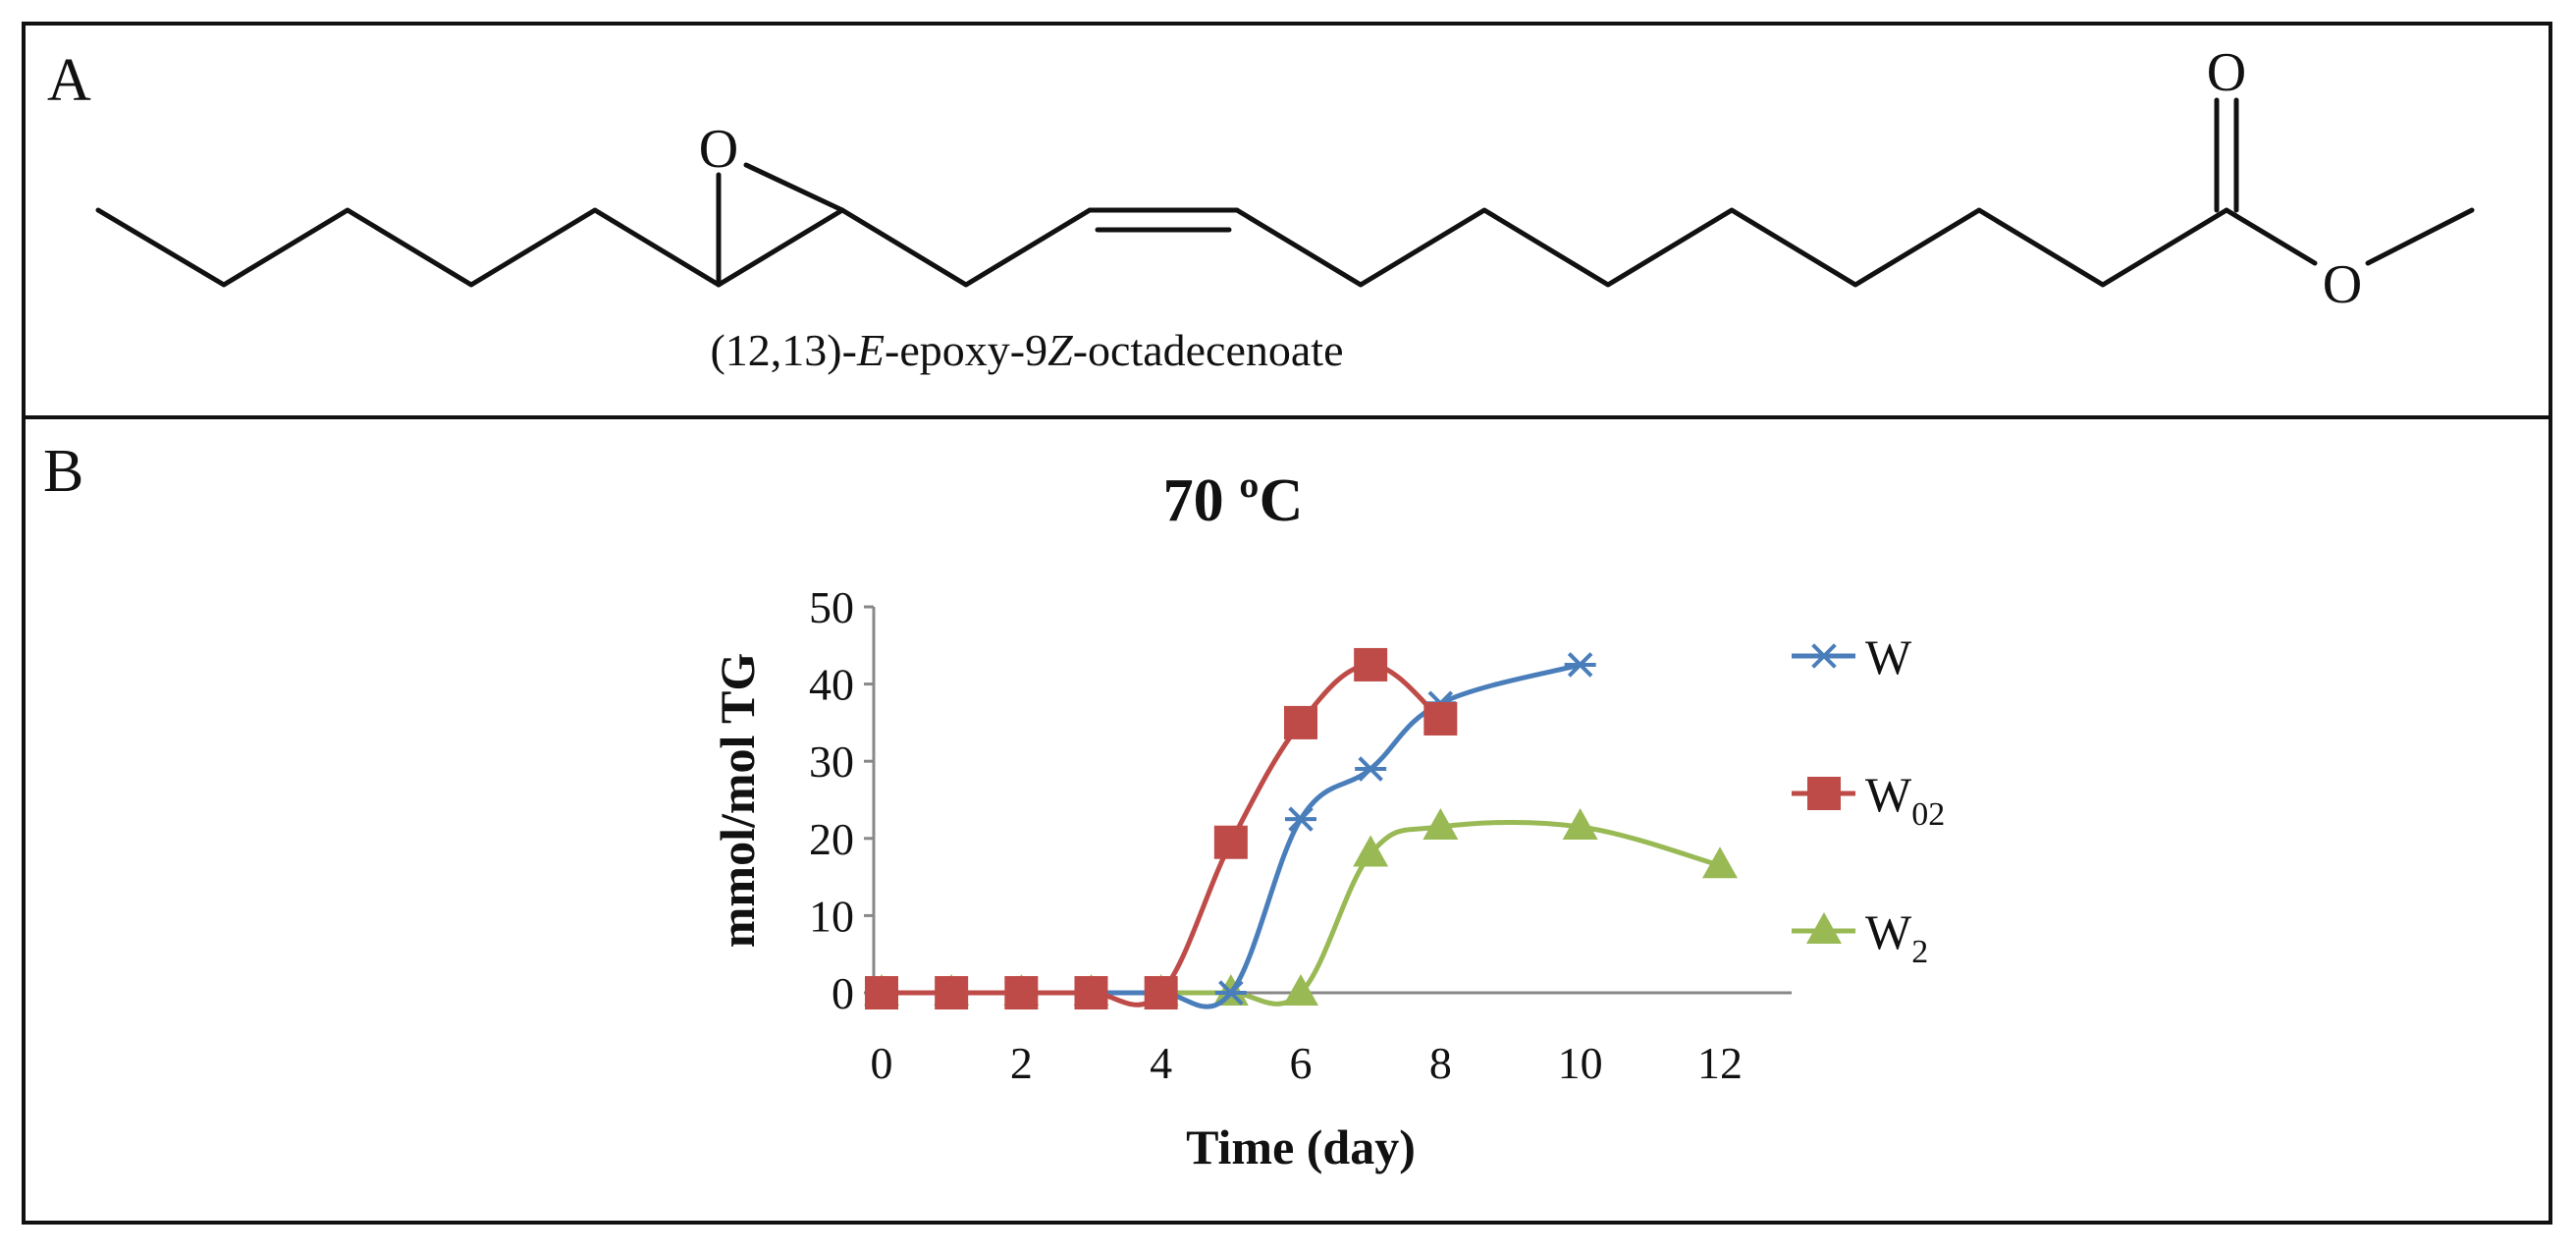  What do you see at coordinates (1233, 501) in the screenshot?
I see `chart-title: 70 ºC` at bounding box center [1233, 501].